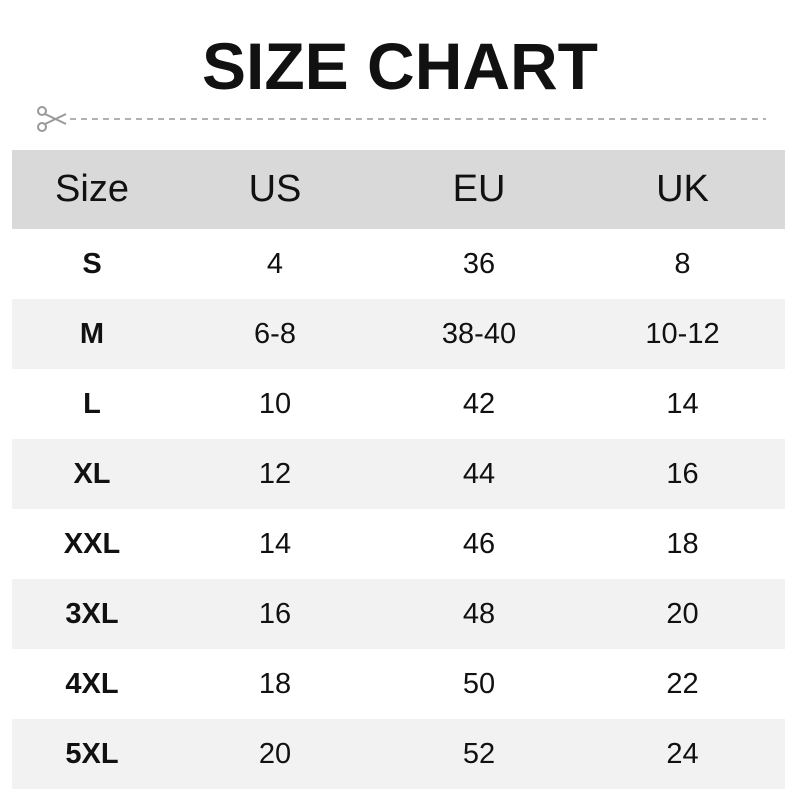  I want to click on header-eu: EU, so click(479, 189).